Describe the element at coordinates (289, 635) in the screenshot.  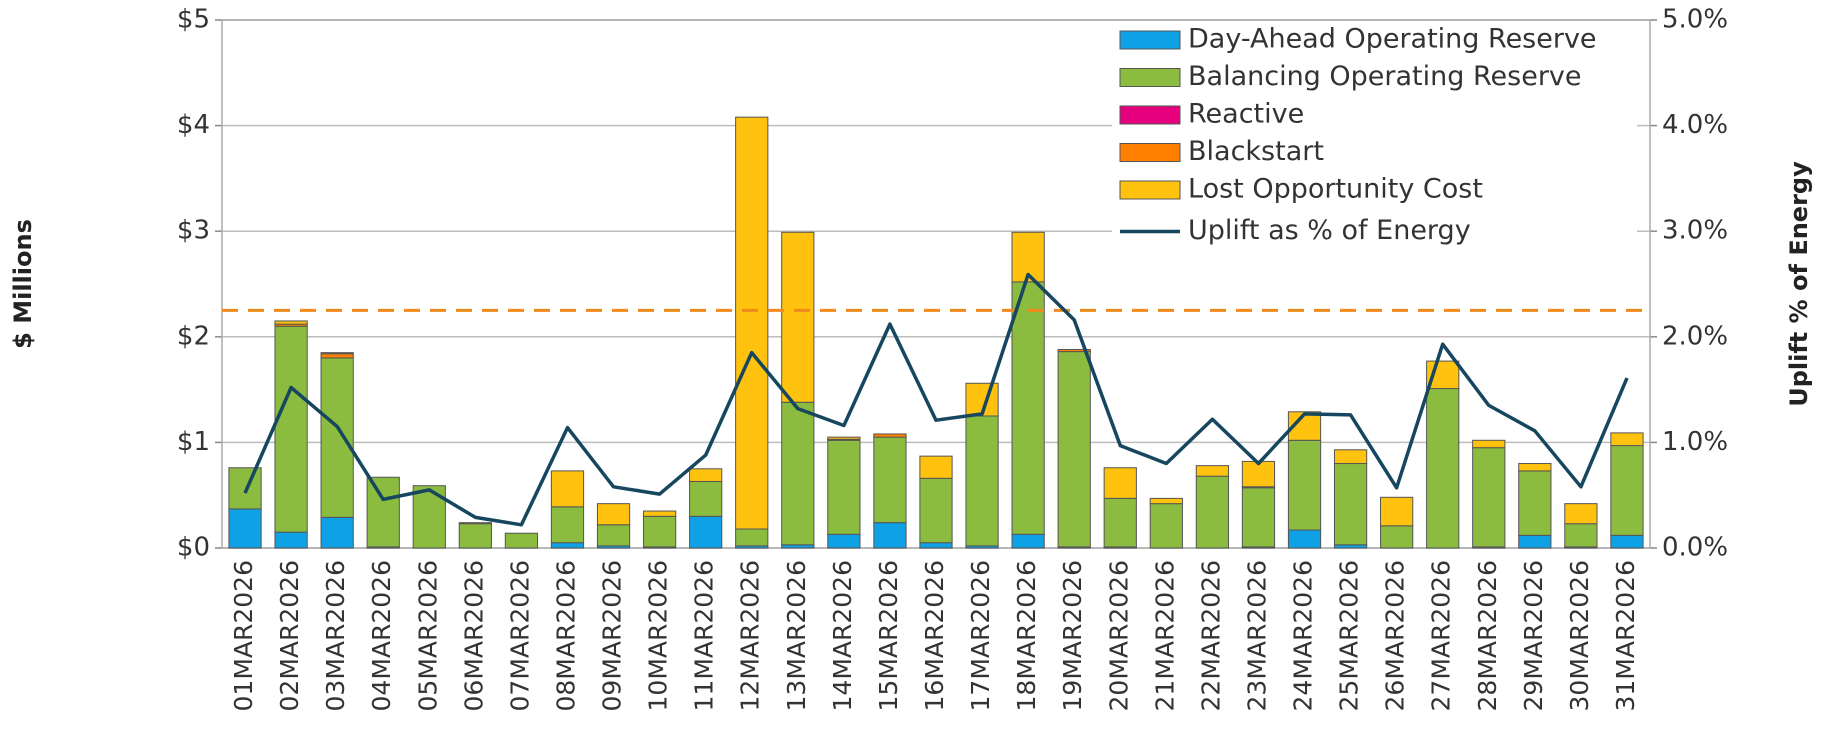
I see `x-tick-label: 02MAR2026` at that location.